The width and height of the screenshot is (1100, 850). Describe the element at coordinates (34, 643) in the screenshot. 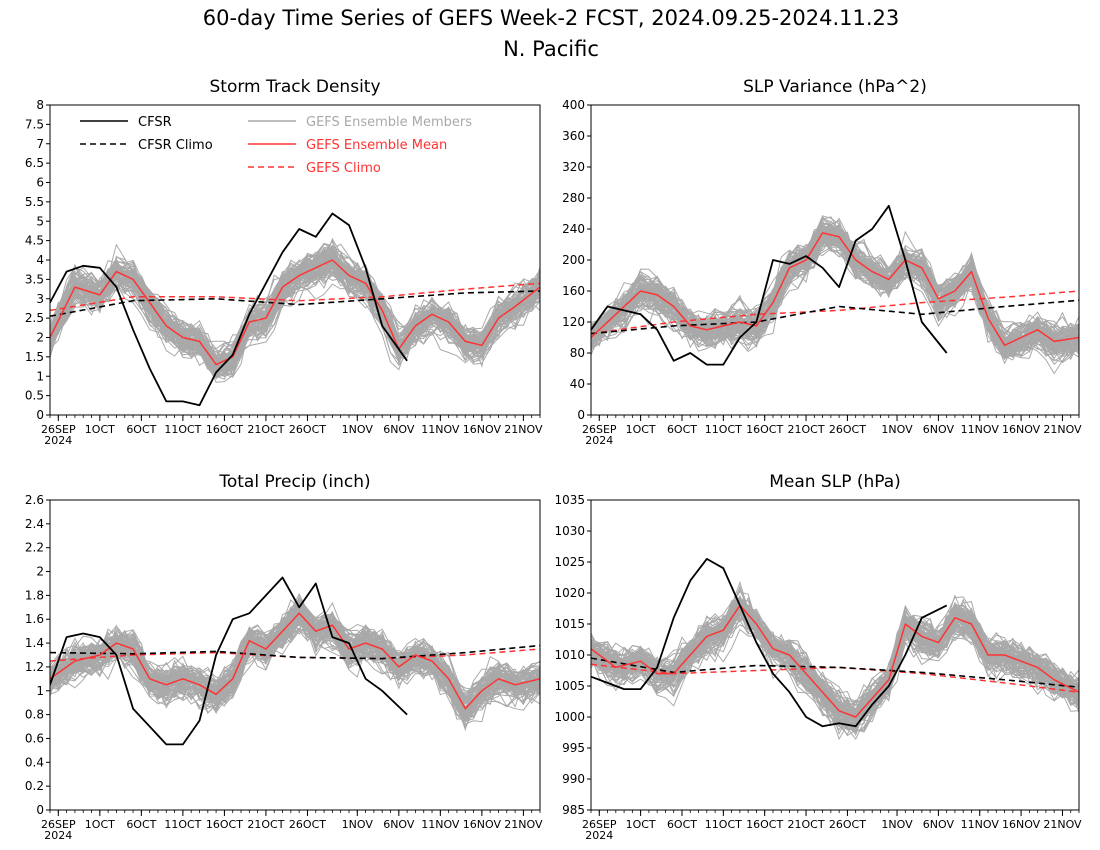

I see `y-tick-label: 1.4` at that location.